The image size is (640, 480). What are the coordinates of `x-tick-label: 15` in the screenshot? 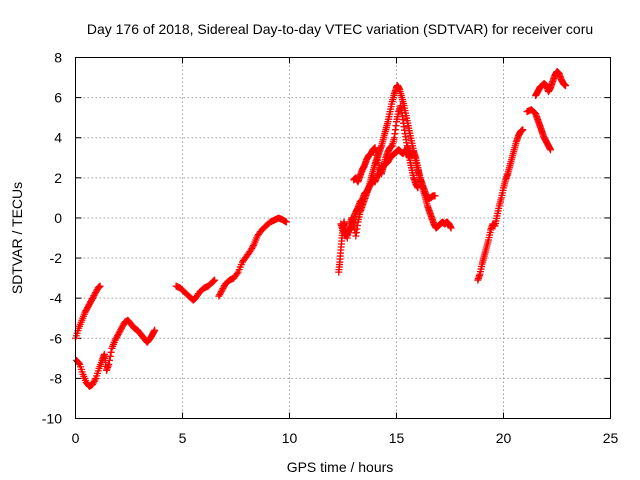 It's located at (397, 438).